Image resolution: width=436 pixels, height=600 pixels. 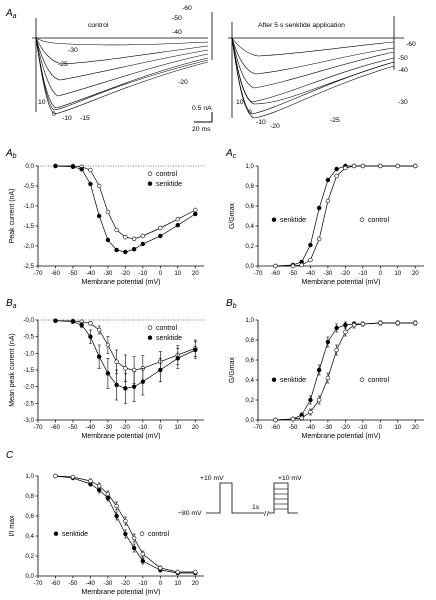 I want to click on trace-label-control-1: -50, so click(x=177, y=18).